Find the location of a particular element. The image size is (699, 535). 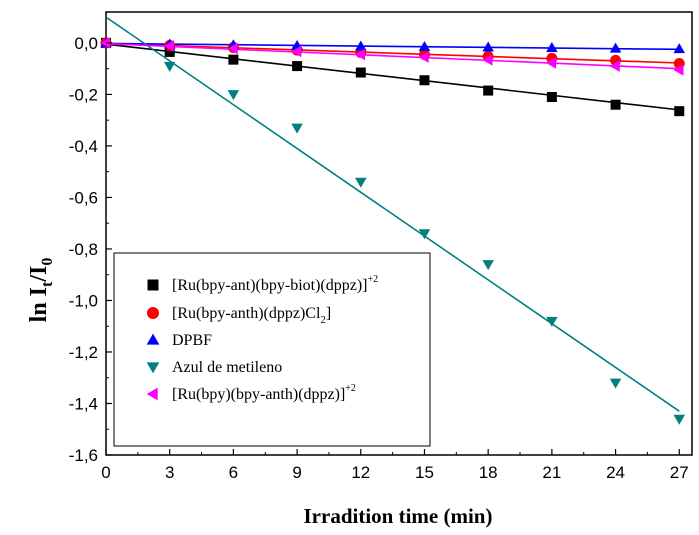

x-tick-label: 9 is located at coordinates (296, 472).